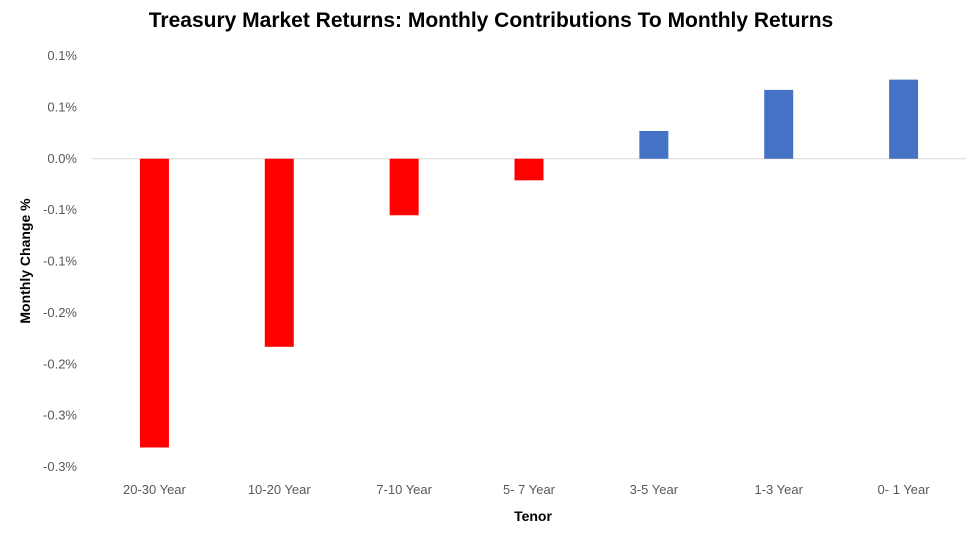 This screenshot has width=966, height=541. I want to click on x-tick-label: 20-30 Year, so click(155, 489).